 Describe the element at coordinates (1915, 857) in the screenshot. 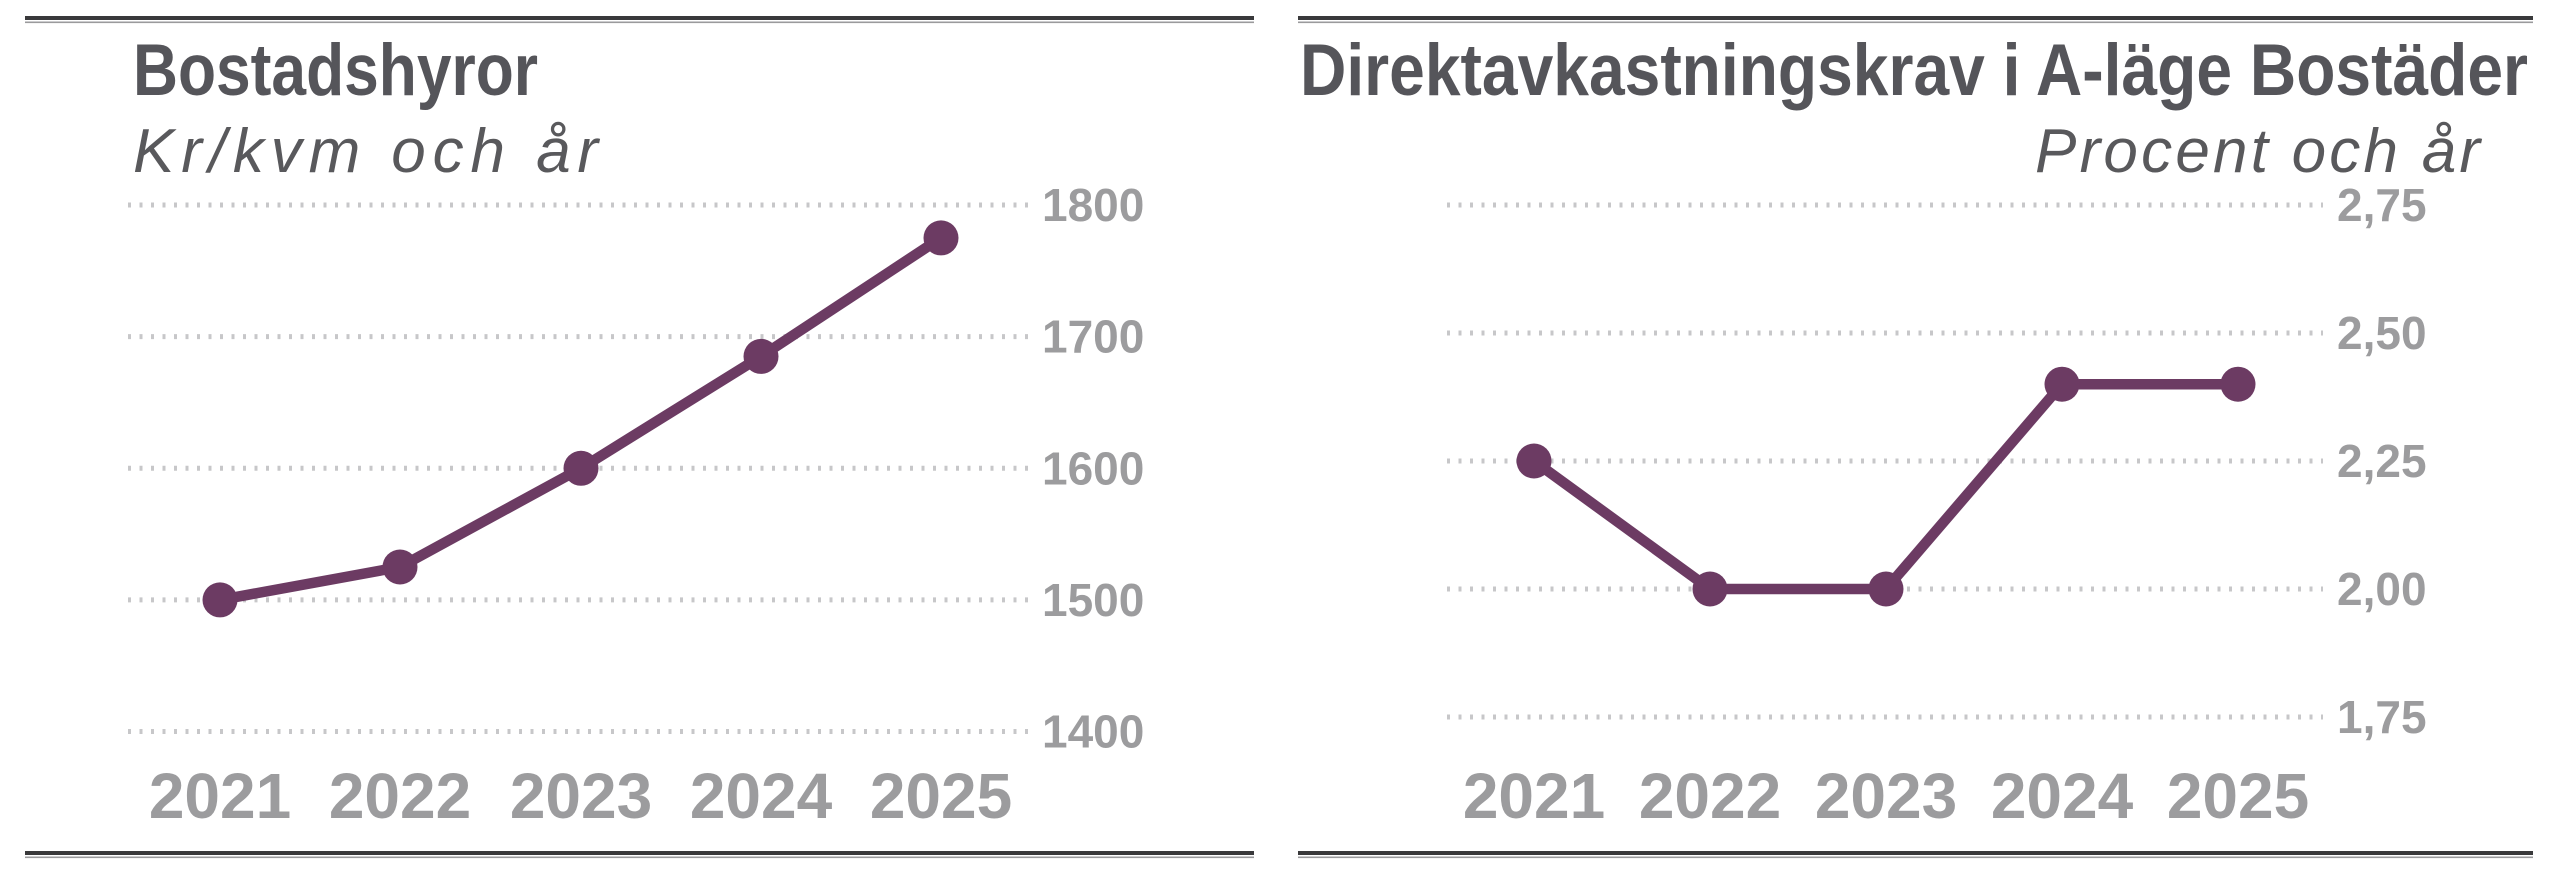

I see `right-panel-bottom-rule-echo` at that location.